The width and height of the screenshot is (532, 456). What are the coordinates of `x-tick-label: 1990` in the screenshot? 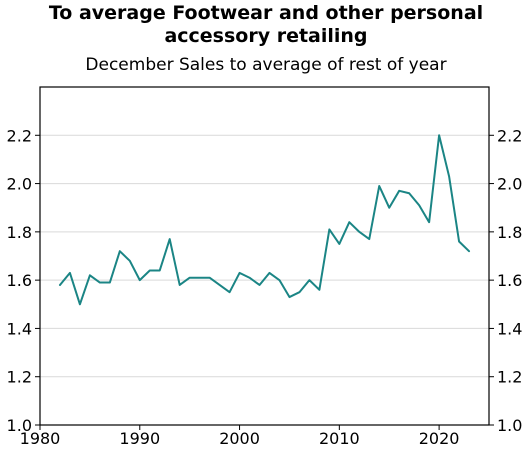 It's located at (139, 438).